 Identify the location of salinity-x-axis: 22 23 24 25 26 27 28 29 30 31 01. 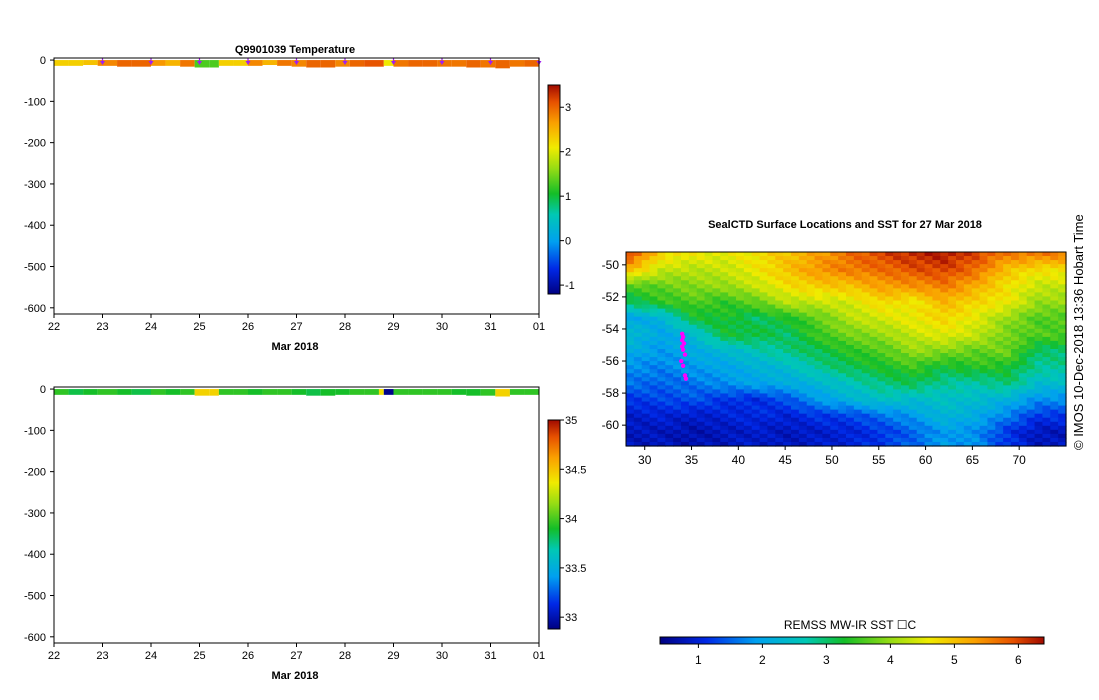
(296, 652).